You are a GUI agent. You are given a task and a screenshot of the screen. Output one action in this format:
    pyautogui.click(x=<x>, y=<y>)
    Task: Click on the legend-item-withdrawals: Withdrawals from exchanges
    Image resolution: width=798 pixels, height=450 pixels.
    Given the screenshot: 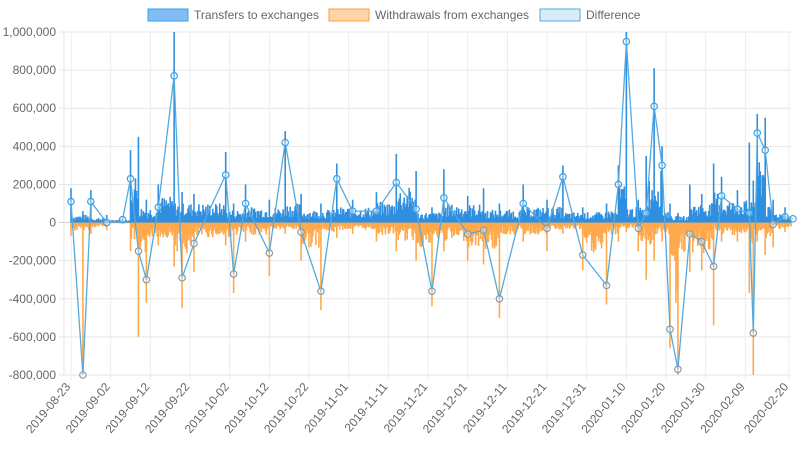 What is the action you would take?
    pyautogui.click(x=428, y=15)
    